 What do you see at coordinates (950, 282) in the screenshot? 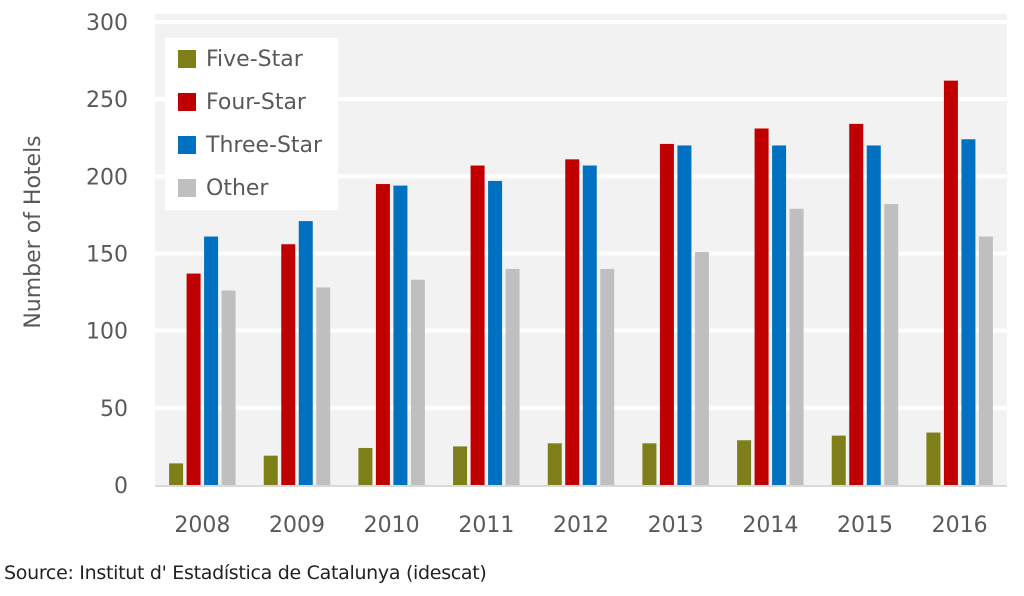
I see `bar-four-star-2016` at bounding box center [950, 282].